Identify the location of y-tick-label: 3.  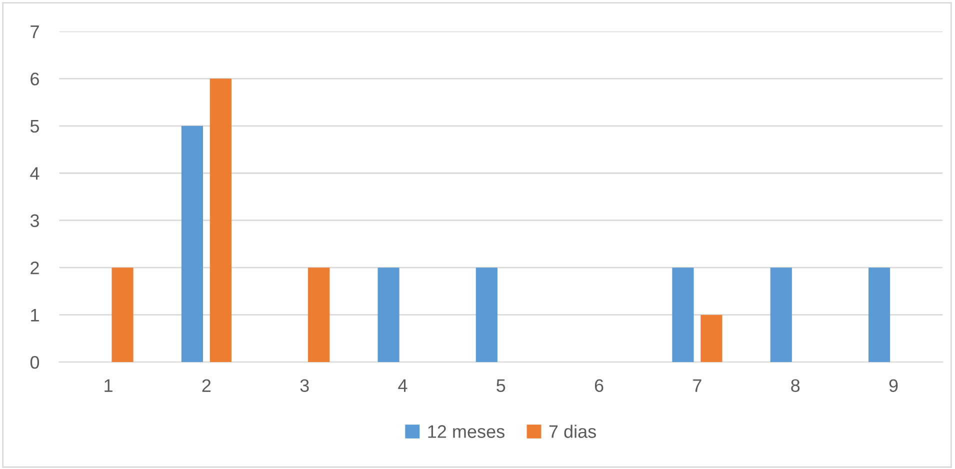
(34, 221).